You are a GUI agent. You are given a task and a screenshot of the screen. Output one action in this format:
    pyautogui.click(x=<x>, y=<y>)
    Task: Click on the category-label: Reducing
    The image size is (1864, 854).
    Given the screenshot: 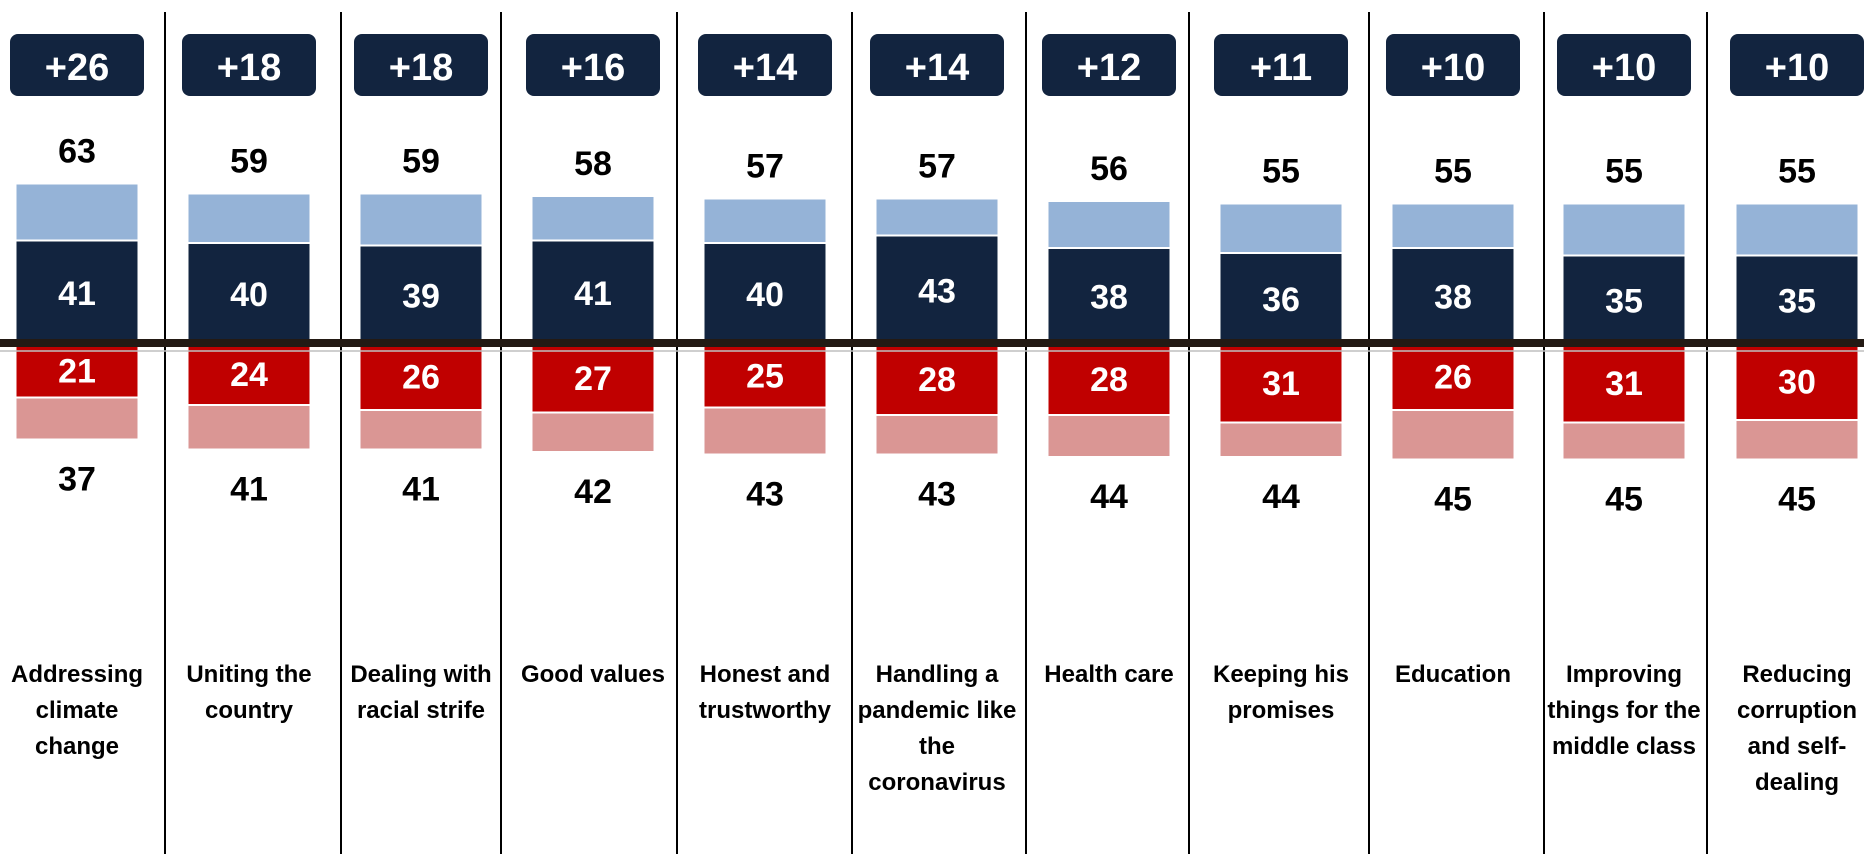 What is the action you would take?
    pyautogui.click(x=1796, y=674)
    